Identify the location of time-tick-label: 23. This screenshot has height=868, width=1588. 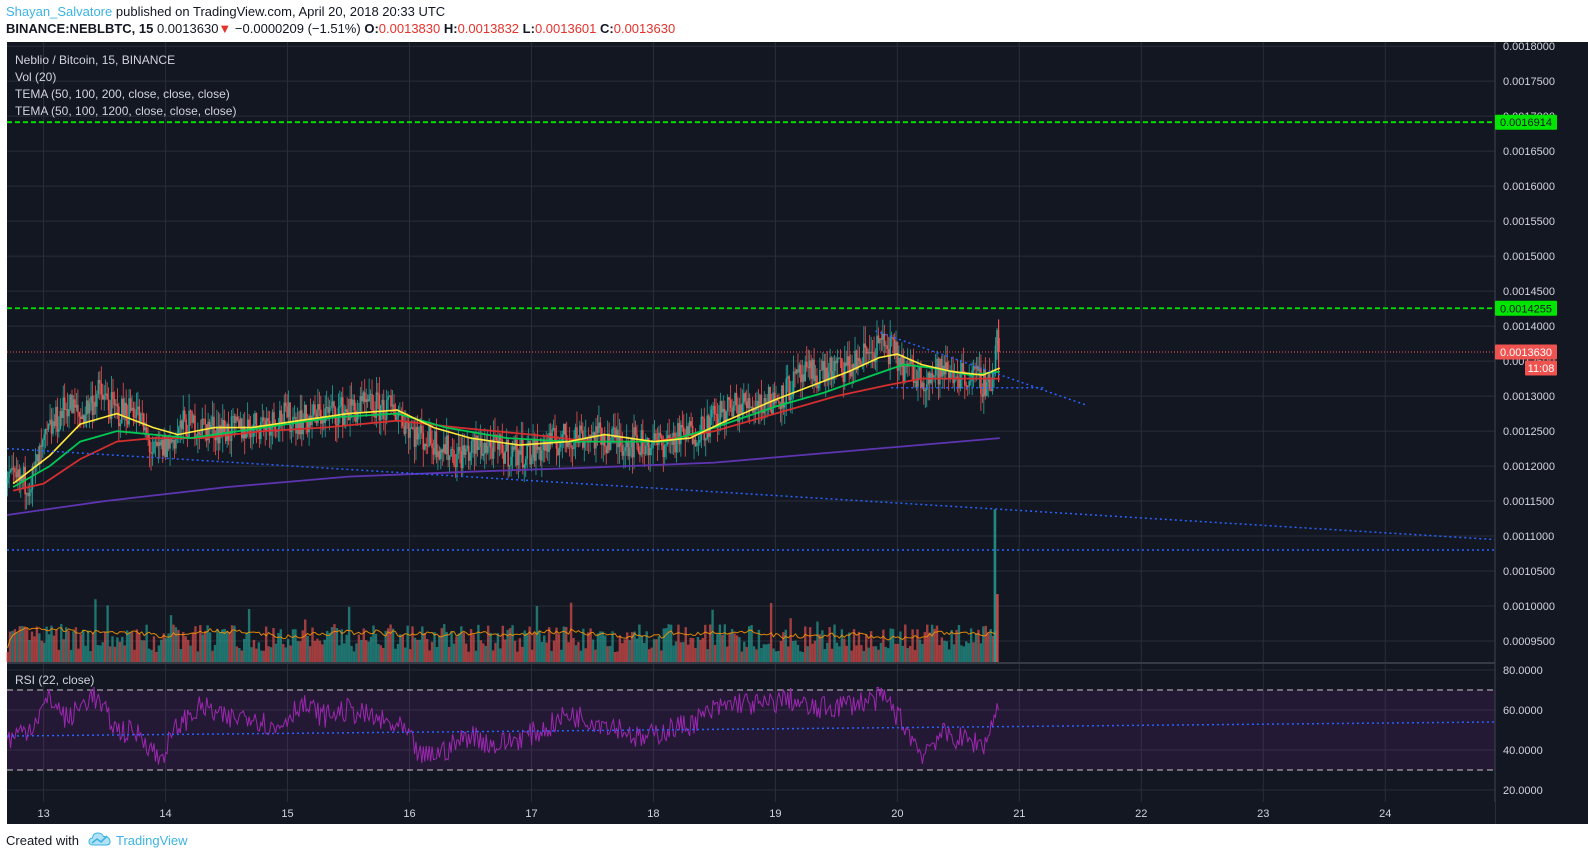
(1263, 814).